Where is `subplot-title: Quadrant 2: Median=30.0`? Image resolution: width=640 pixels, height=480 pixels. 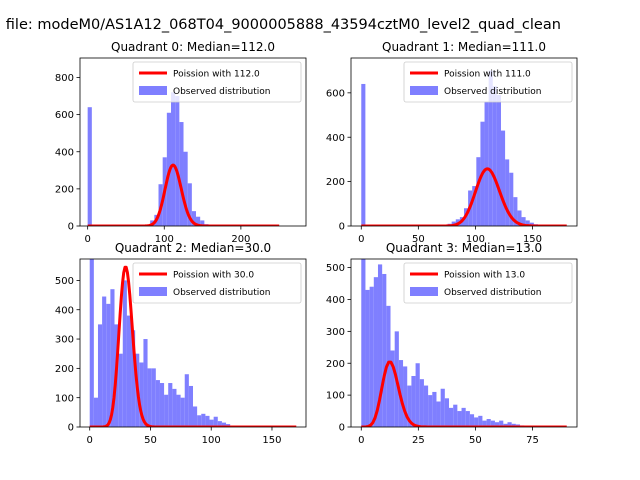 subplot-title: Quadrant 2: Median=30.0 is located at coordinates (193, 248).